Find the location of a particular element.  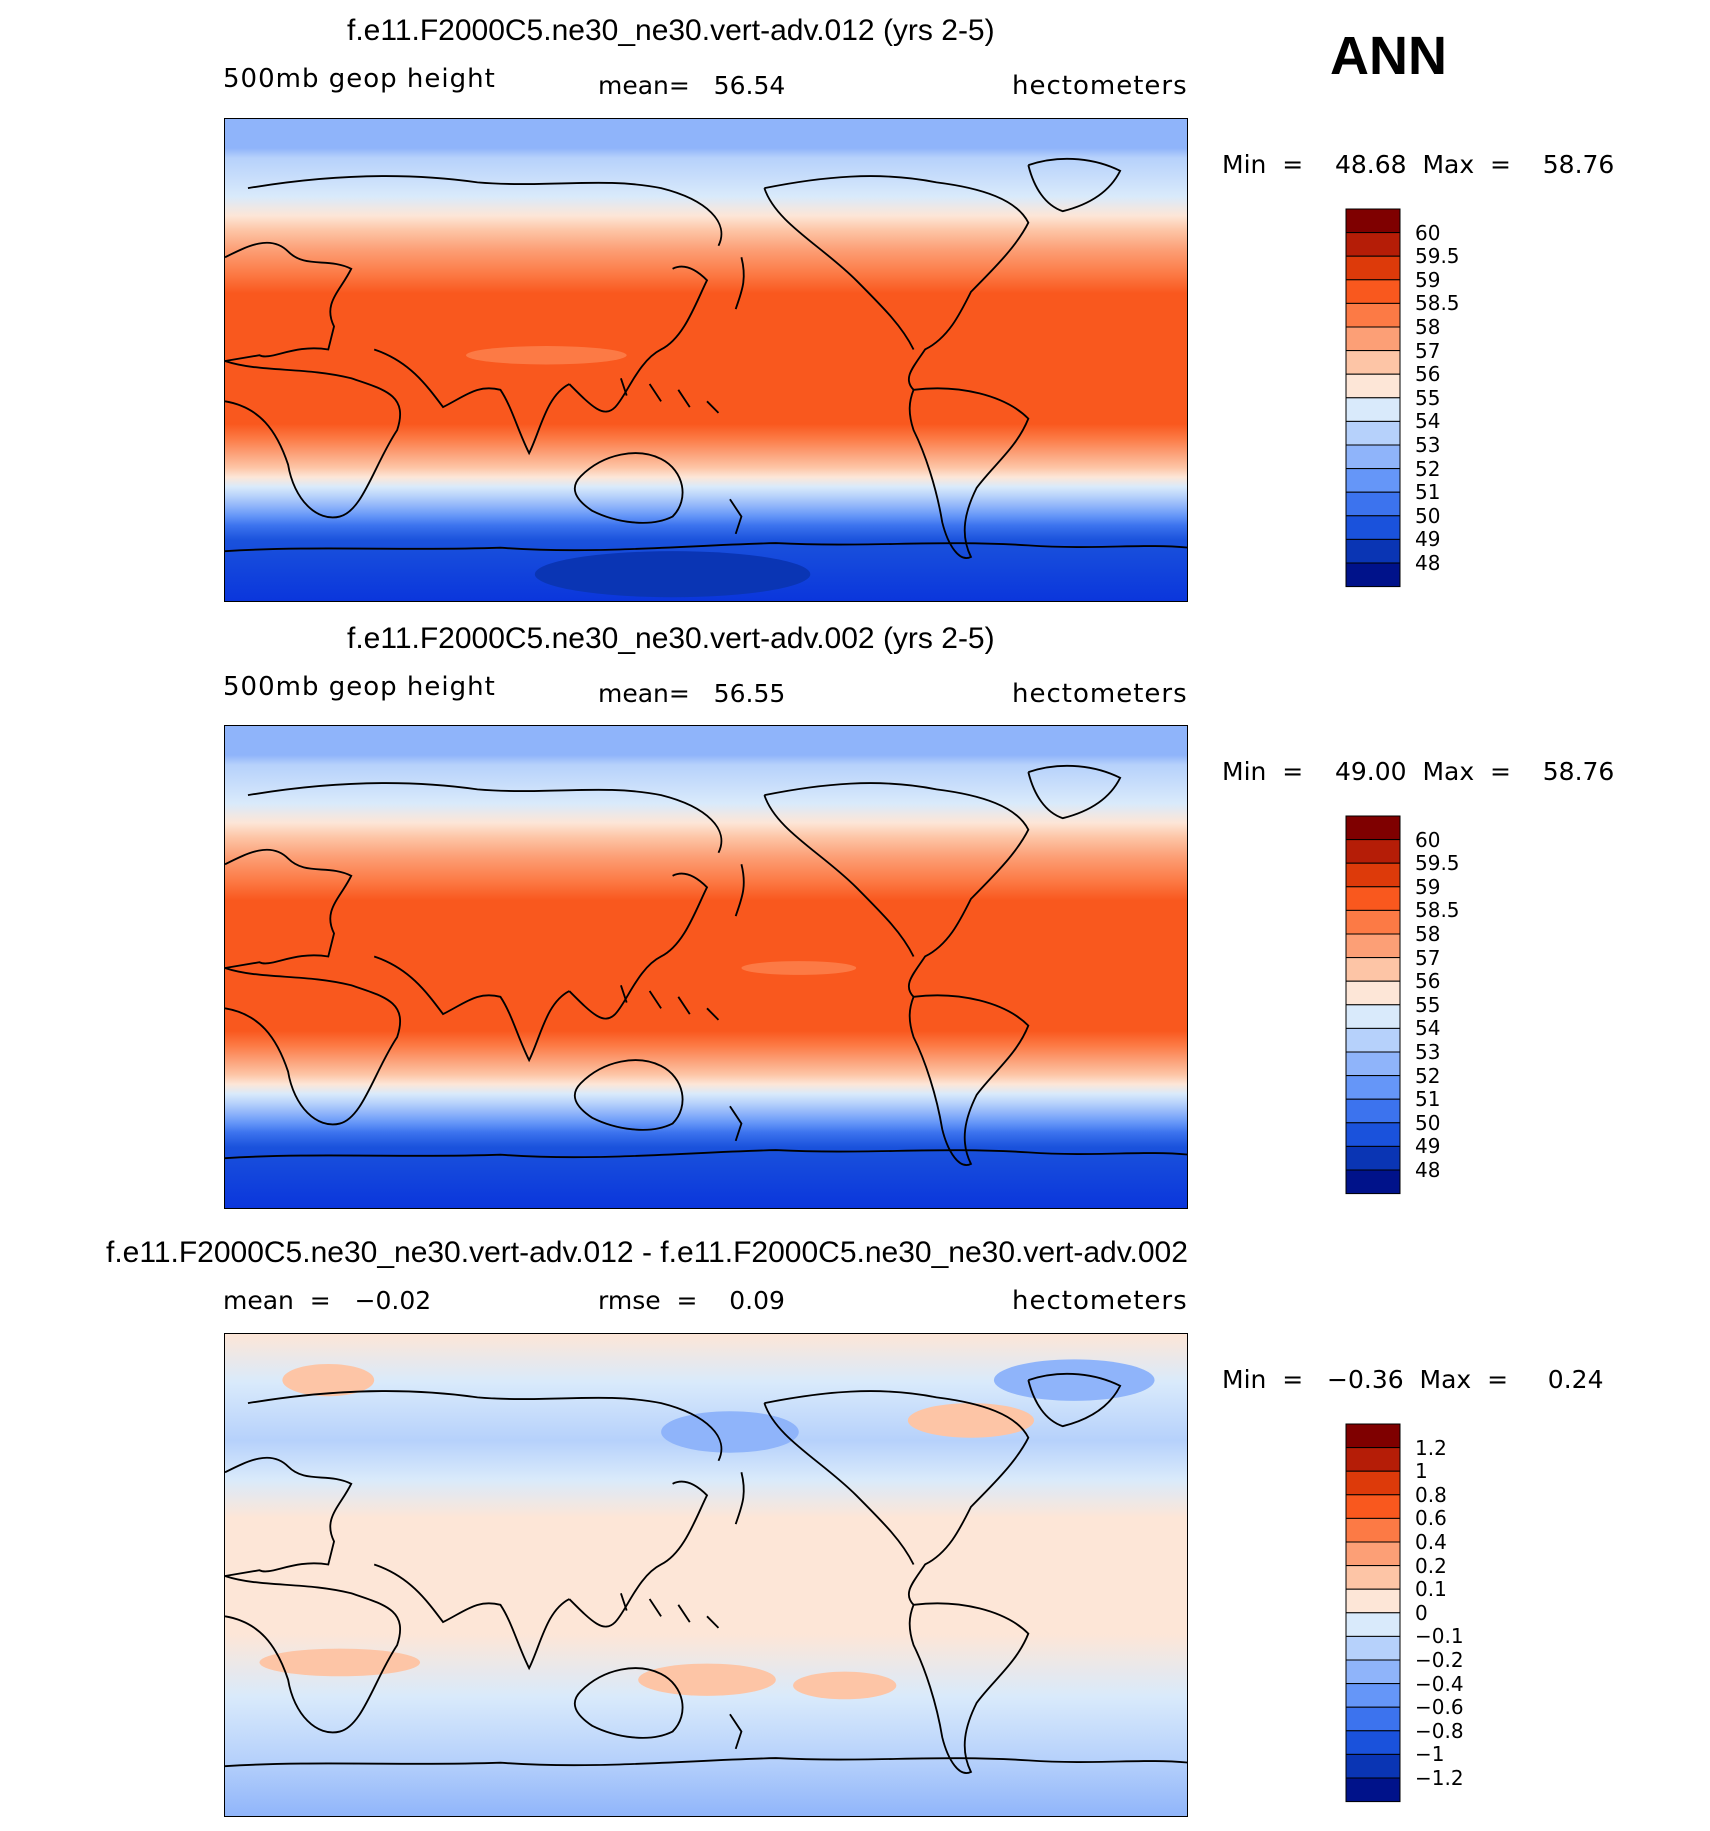

diff-blob-neg2 is located at coordinates (1074, 1380).